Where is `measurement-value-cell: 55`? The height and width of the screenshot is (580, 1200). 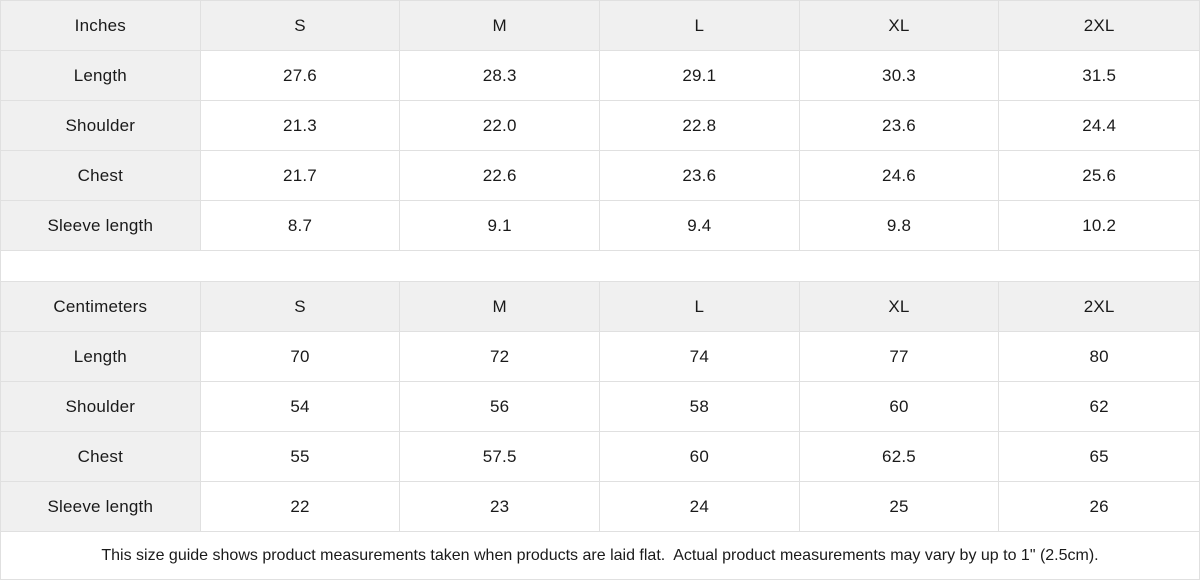
measurement-value-cell: 55 is located at coordinates (300, 457).